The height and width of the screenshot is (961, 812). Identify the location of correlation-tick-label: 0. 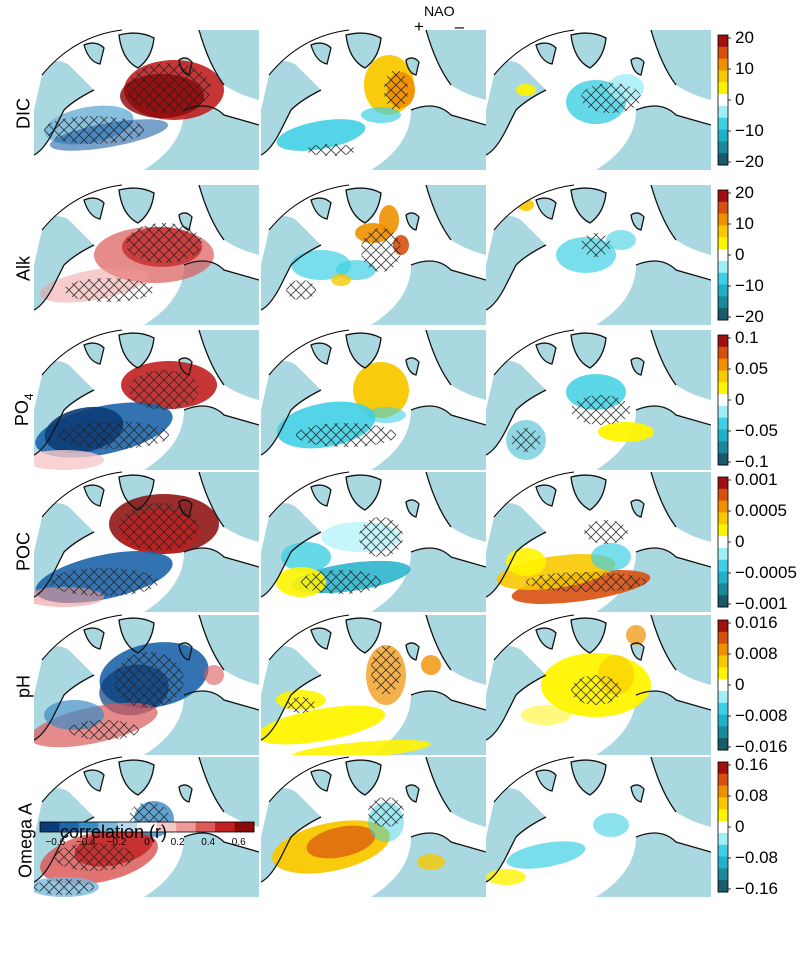
(147, 842).